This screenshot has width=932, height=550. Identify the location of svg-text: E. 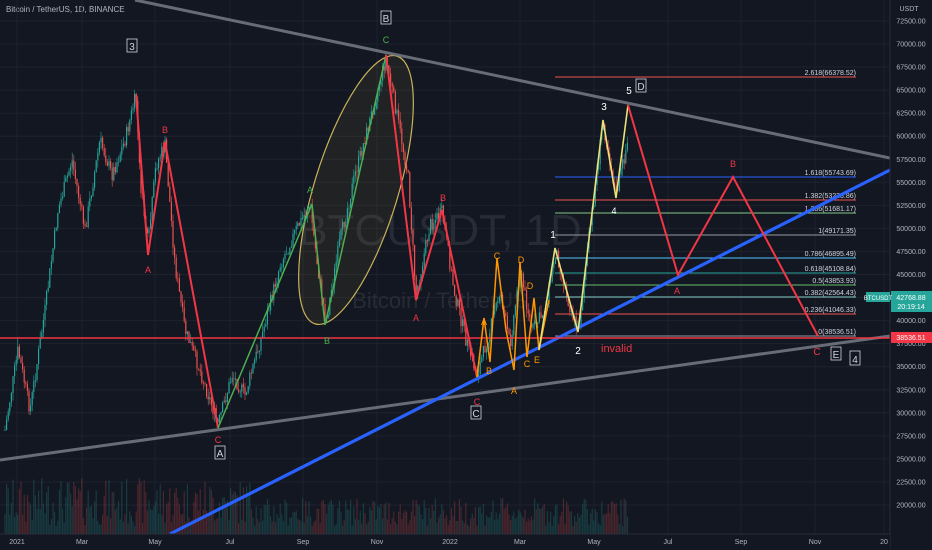
(836, 355).